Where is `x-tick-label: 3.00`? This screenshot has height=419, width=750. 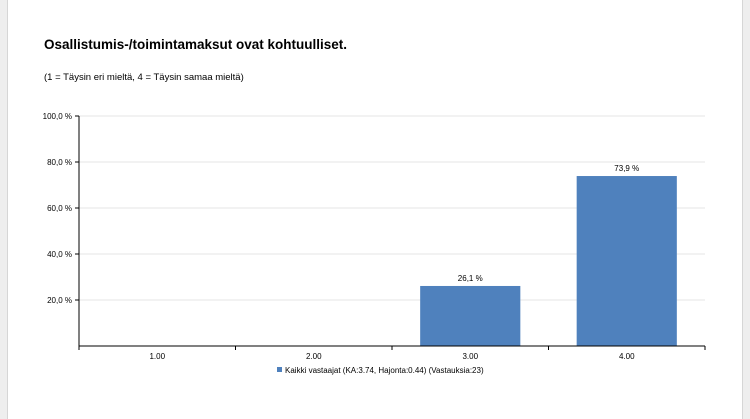 x-tick-label: 3.00 is located at coordinates (470, 356).